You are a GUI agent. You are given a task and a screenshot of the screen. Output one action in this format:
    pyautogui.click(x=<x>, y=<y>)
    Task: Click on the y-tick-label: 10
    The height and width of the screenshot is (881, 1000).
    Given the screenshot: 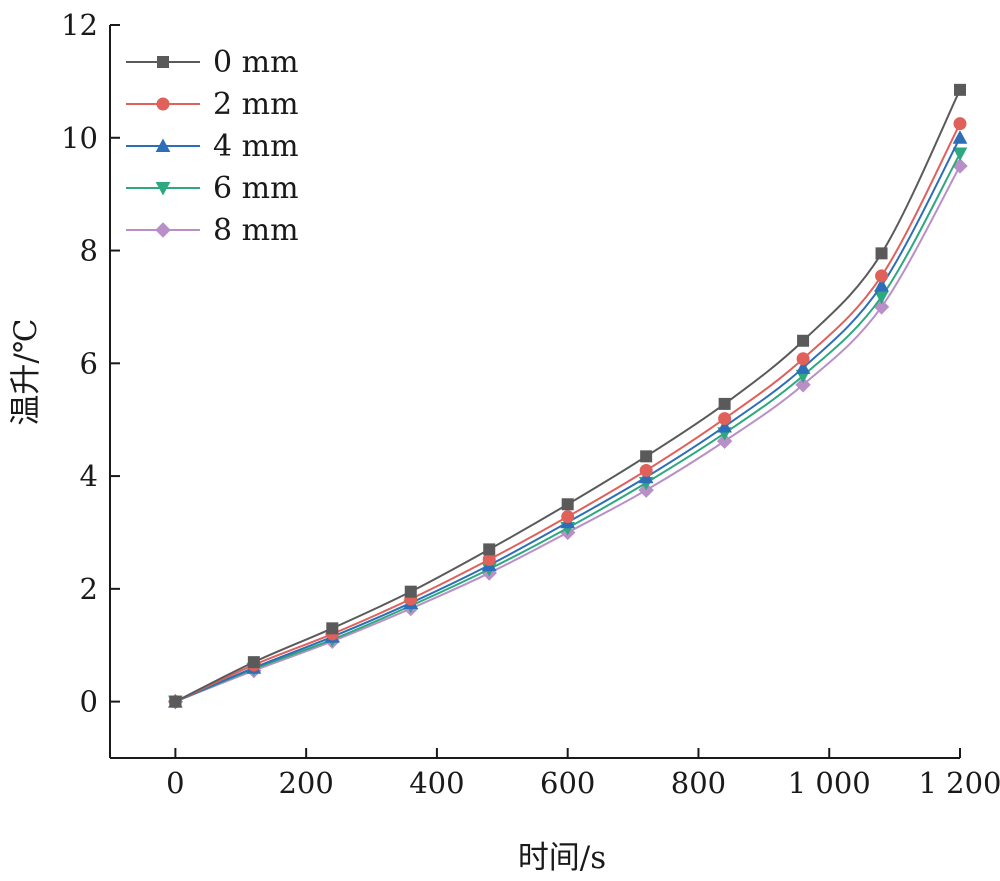 What is the action you would take?
    pyautogui.click(x=79, y=138)
    